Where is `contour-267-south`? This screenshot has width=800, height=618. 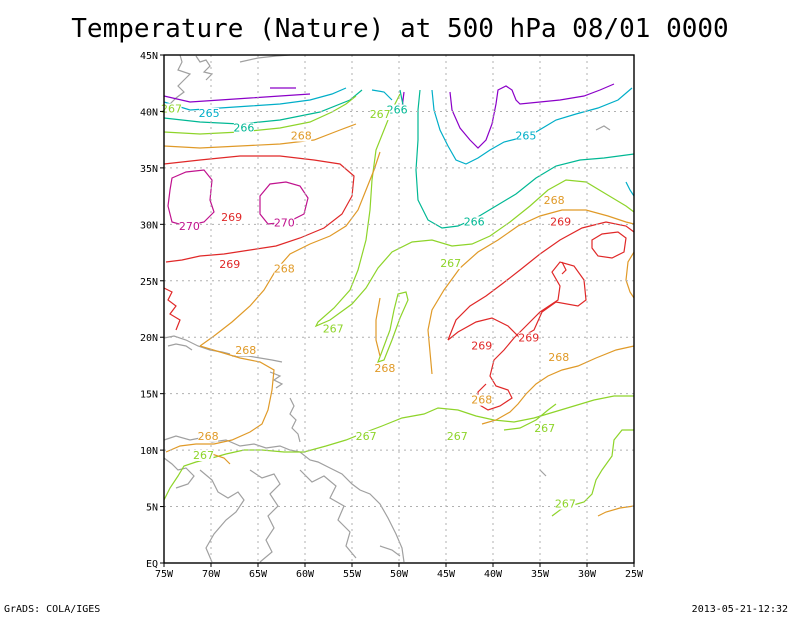 contour-267-south is located at coordinates (398, 448).